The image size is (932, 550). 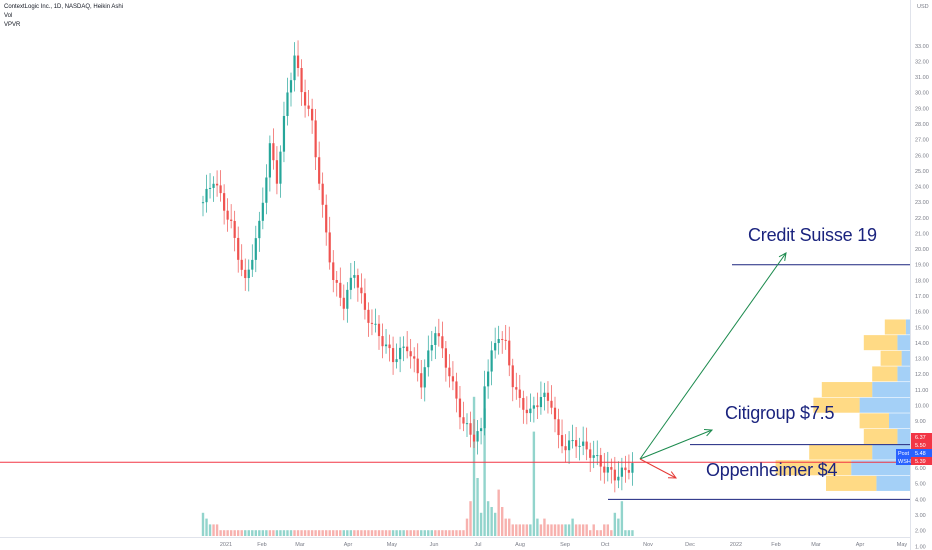 I want to click on post-price-badge-tag-text: Post, so click(x=903, y=454).